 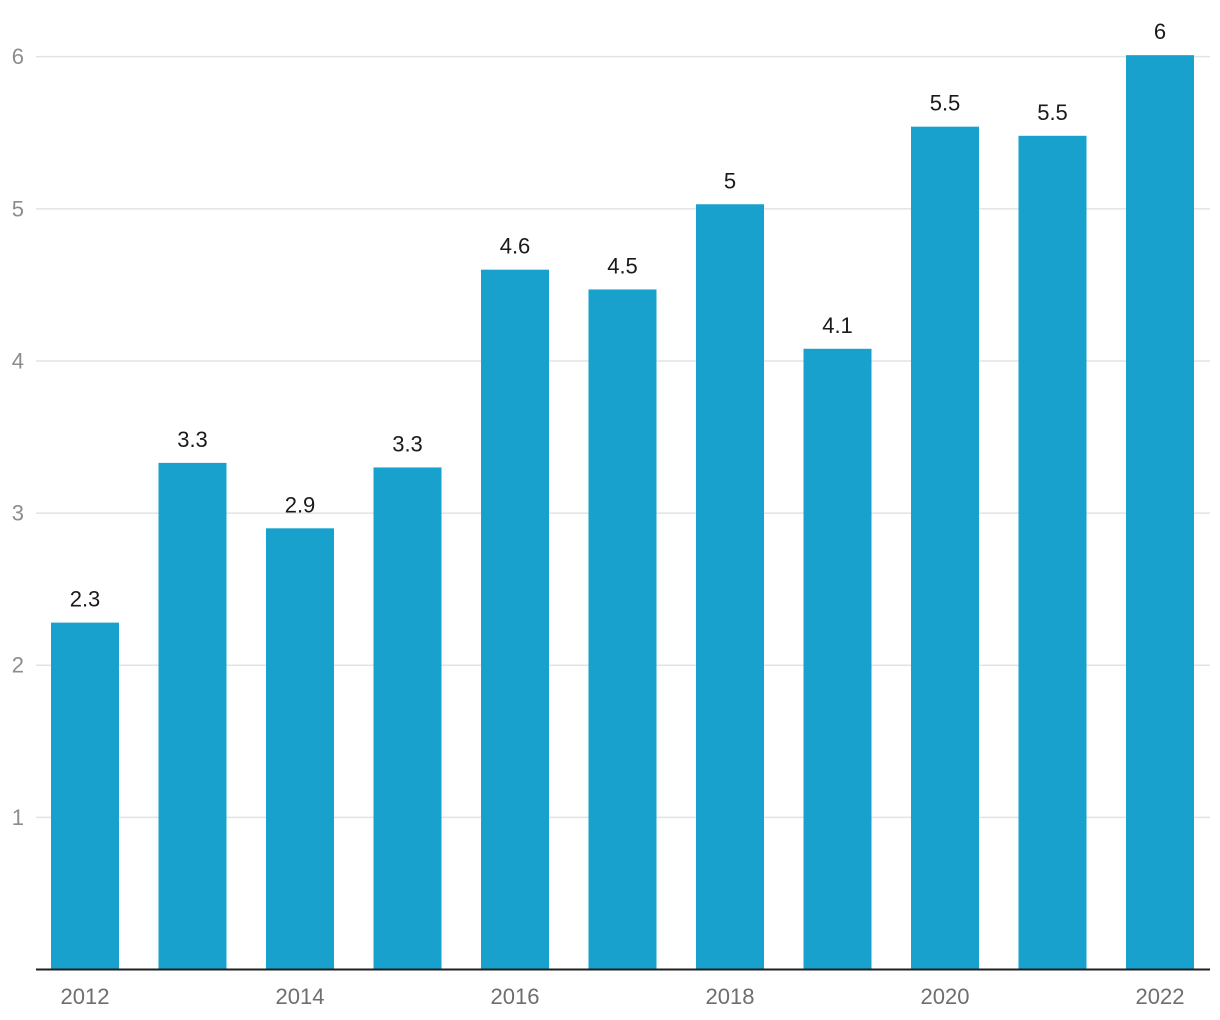 I want to click on x-tick-label: 2014, so click(x=300, y=996).